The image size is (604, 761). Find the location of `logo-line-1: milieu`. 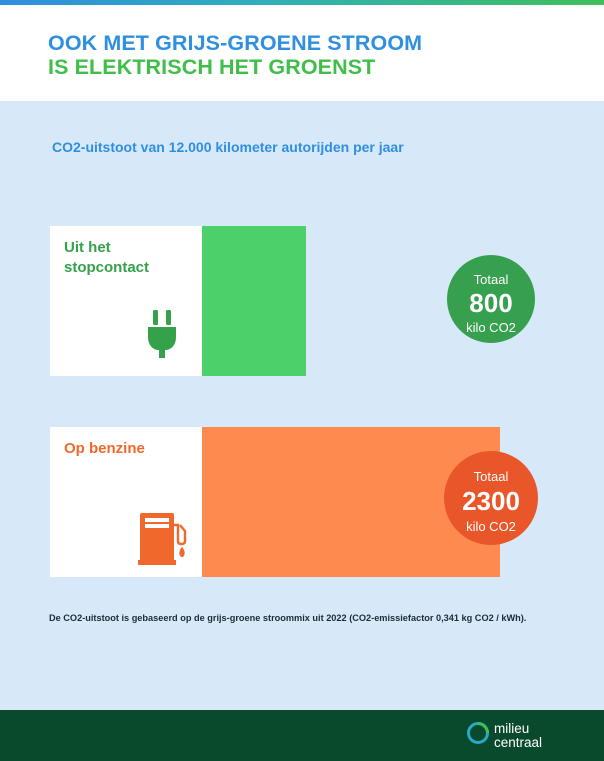

logo-line-1: milieu is located at coordinates (512, 728).